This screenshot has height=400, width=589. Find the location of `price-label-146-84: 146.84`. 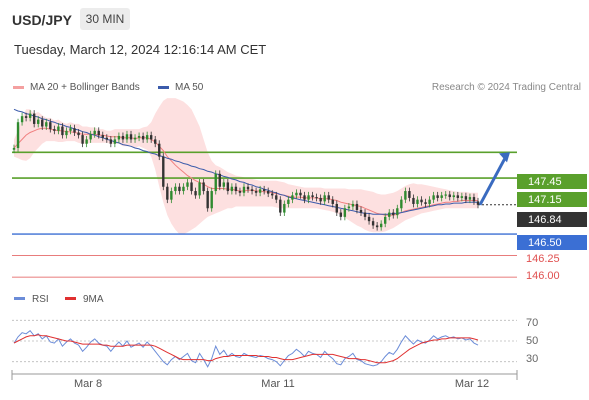

price-label-146-84: 146.84 is located at coordinates (552, 219).